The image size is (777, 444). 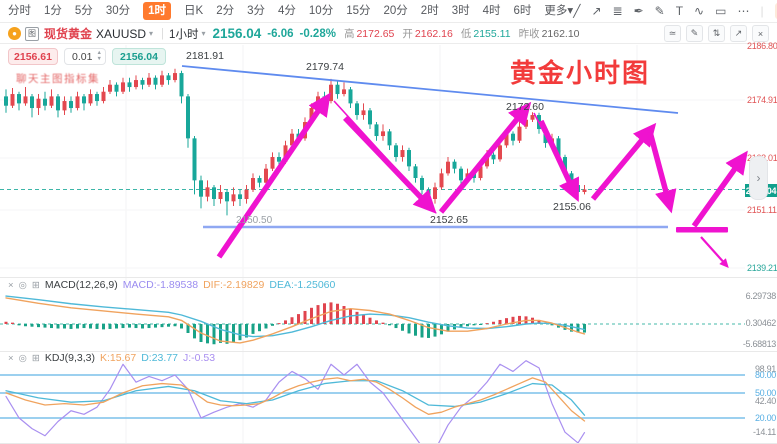 I want to click on stat-label: 昨收, so click(x=529, y=34).